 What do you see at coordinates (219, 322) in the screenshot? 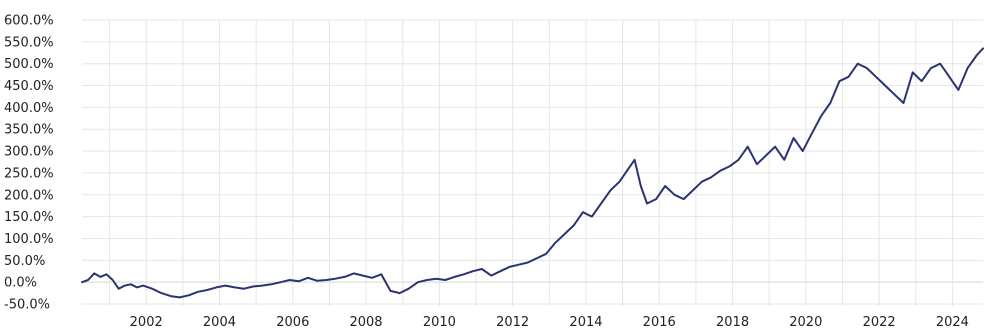
I see `x-tick-label: 2004` at bounding box center [219, 322].